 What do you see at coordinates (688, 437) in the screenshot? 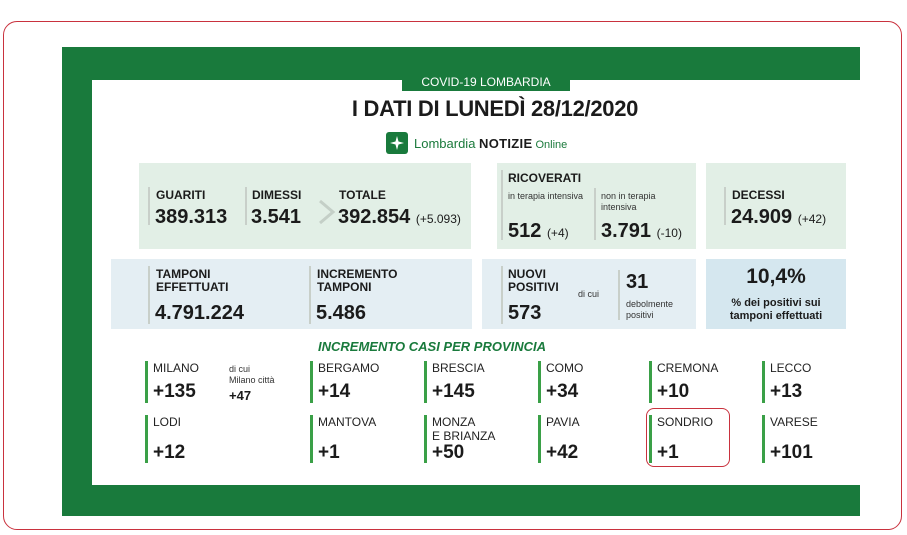
I see `sondrio-highlight` at bounding box center [688, 437].